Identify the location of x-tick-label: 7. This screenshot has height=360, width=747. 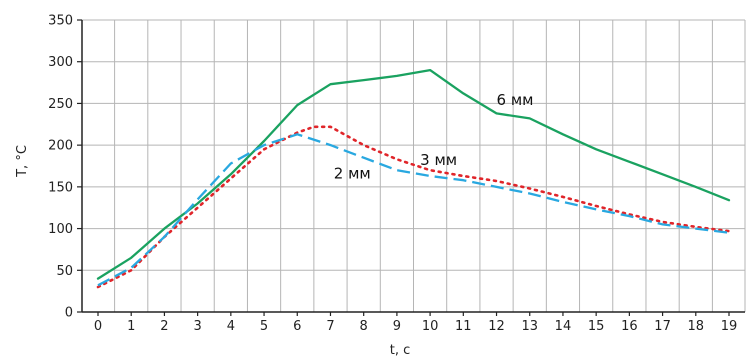
(330, 326).